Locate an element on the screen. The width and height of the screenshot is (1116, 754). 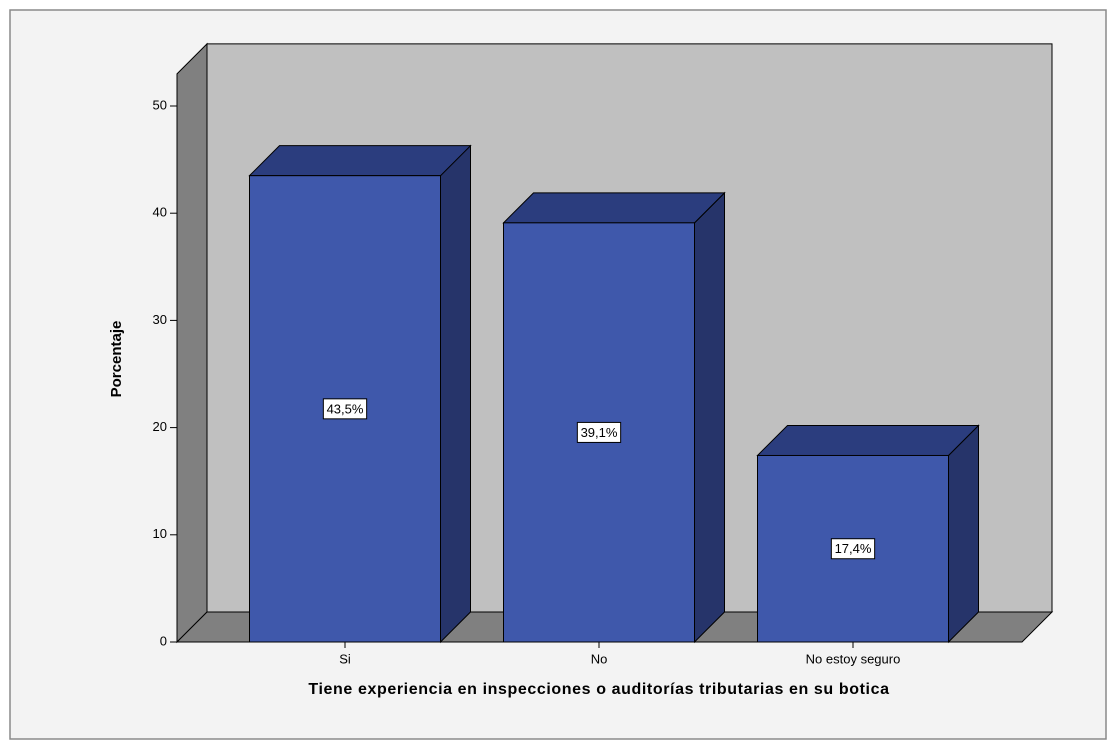
y-tick-label: 30 is located at coordinates (160, 319).